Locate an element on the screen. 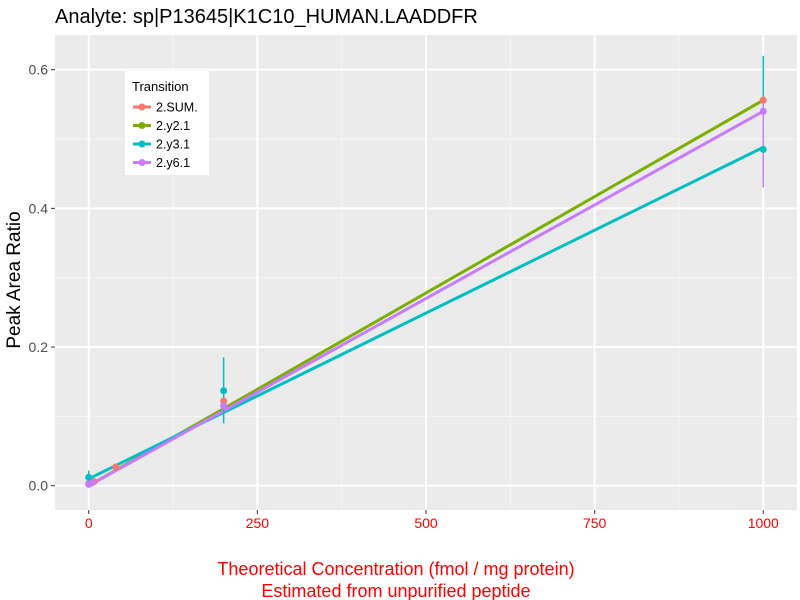 This screenshot has height=600, width=800. y-axis-label: Peak Area Ratio is located at coordinates (14, 279).